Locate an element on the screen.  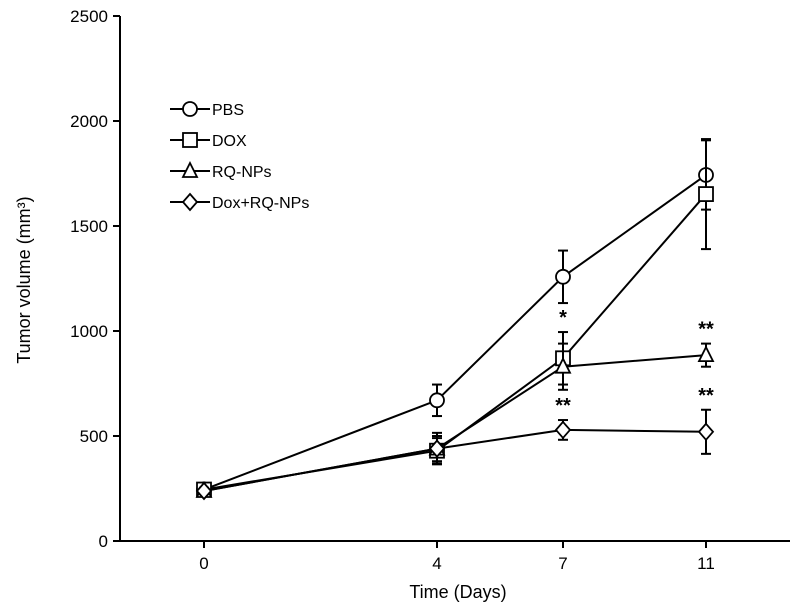
x-tick-label: 0 is located at coordinates (203, 563).